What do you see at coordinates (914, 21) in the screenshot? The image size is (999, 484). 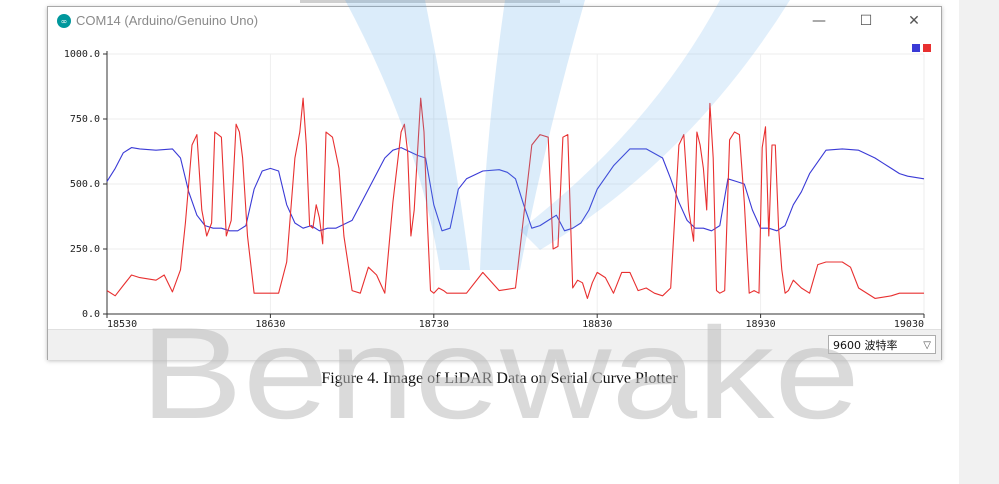 I see `close-button: ✕` at bounding box center [914, 21].